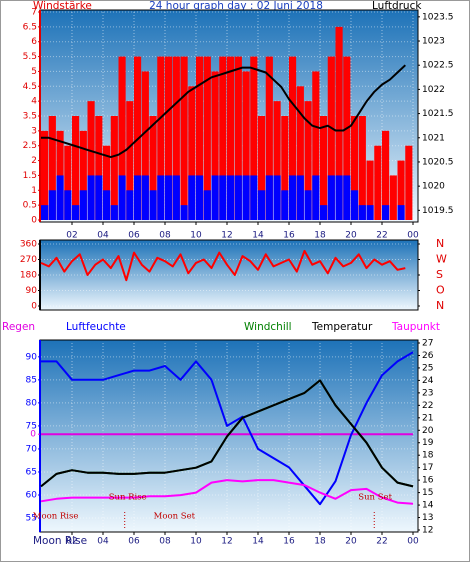  What do you see at coordinates (34, 102) in the screenshot?
I see `y-tick-label: 4` at bounding box center [34, 102].